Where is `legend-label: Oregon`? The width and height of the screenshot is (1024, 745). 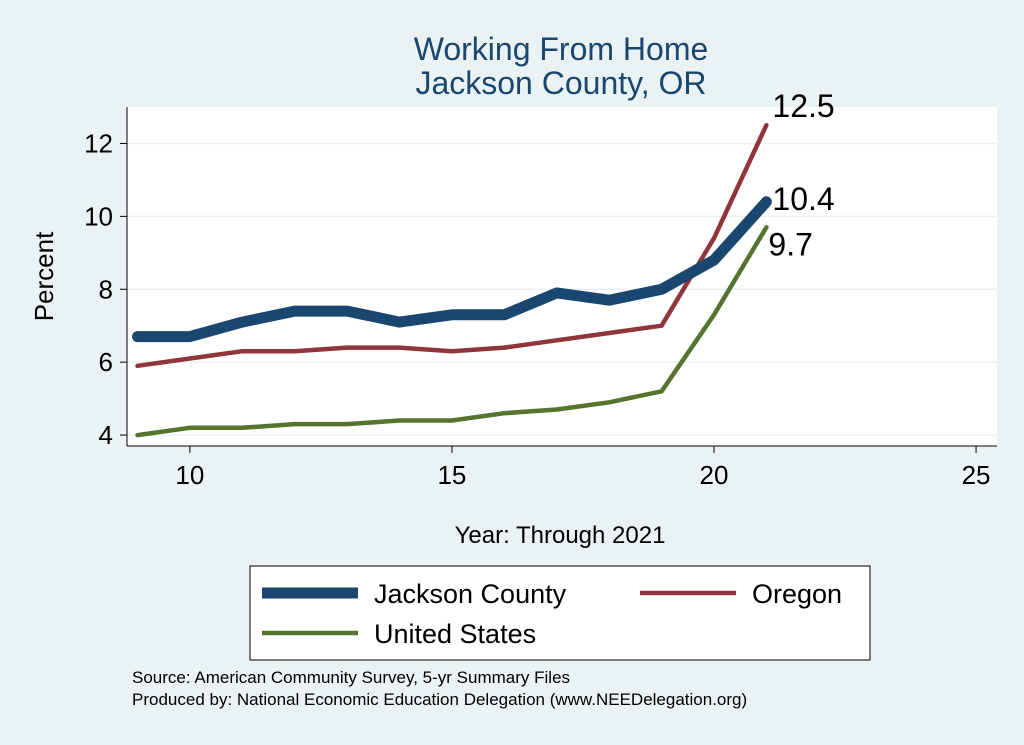
legend-label: Oregon is located at coordinates (797, 594).